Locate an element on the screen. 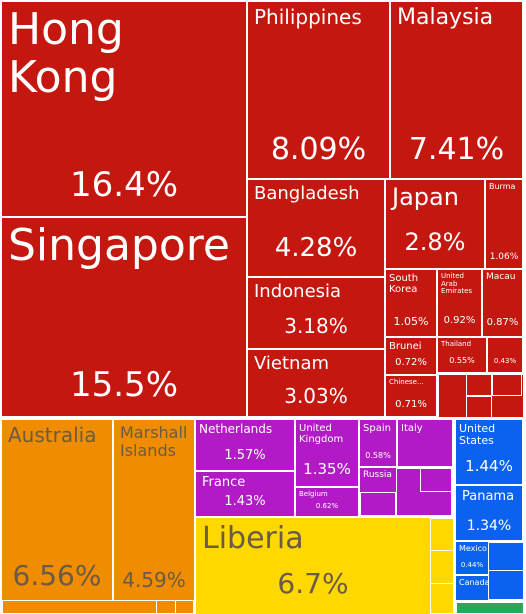 Image resolution: width=526 pixels, height=614 pixels. tile: Belgium 0.62% is located at coordinates (327, 502).